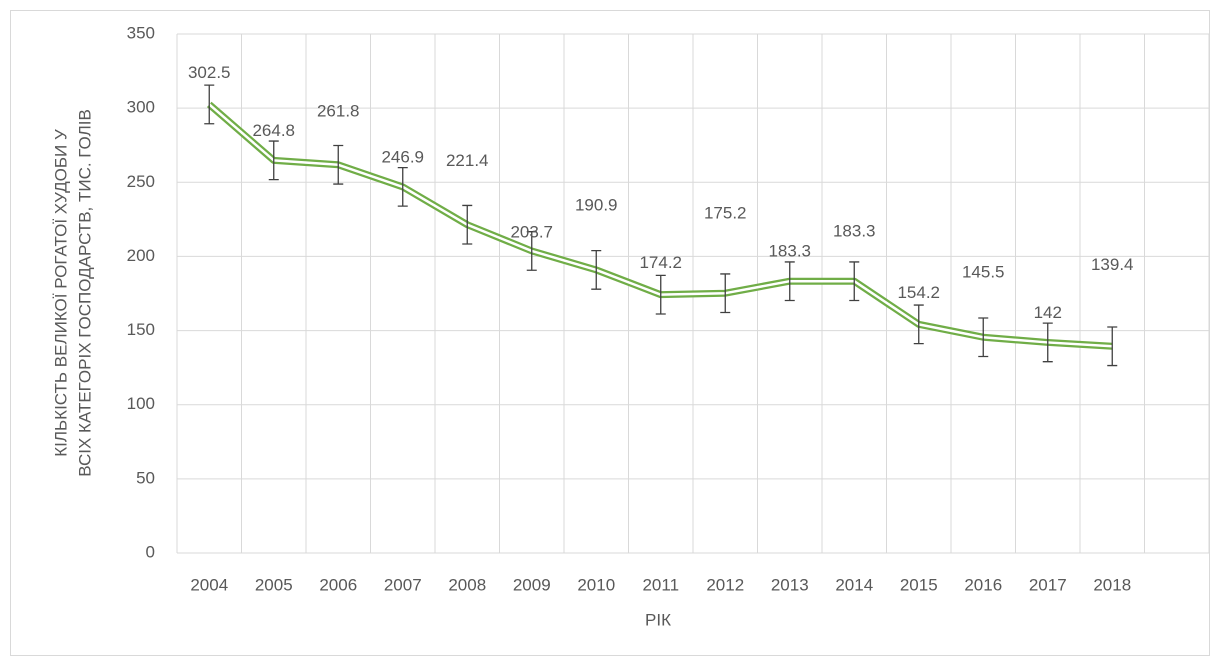 Image resolution: width=1211 pixels, height=657 pixels. I want to click on y-tick-label: 0, so click(150, 551).